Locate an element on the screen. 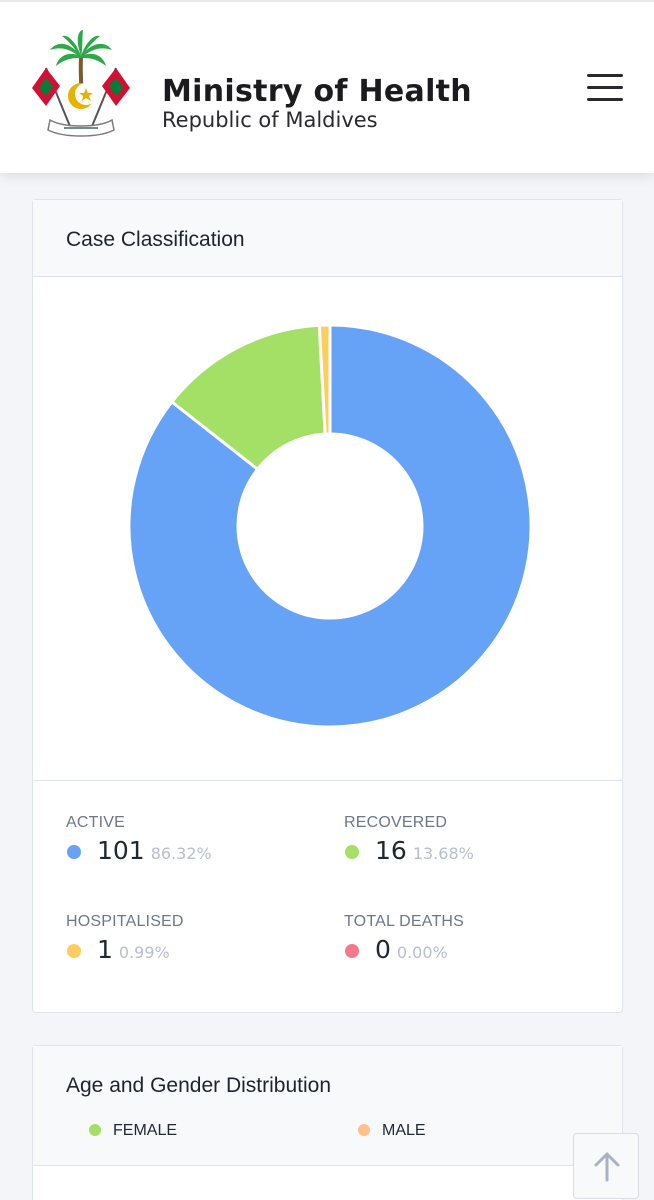  stat-value: 1 0.99% is located at coordinates (133, 949).